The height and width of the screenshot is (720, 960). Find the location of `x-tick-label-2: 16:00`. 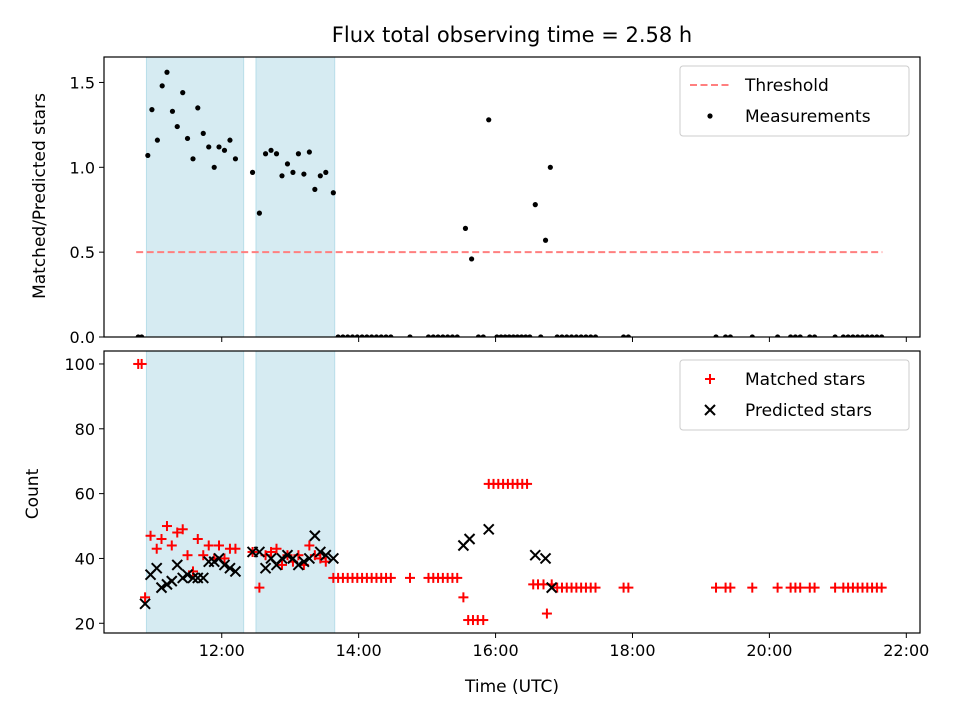

x-tick-label-2: 16:00 is located at coordinates (496, 650).